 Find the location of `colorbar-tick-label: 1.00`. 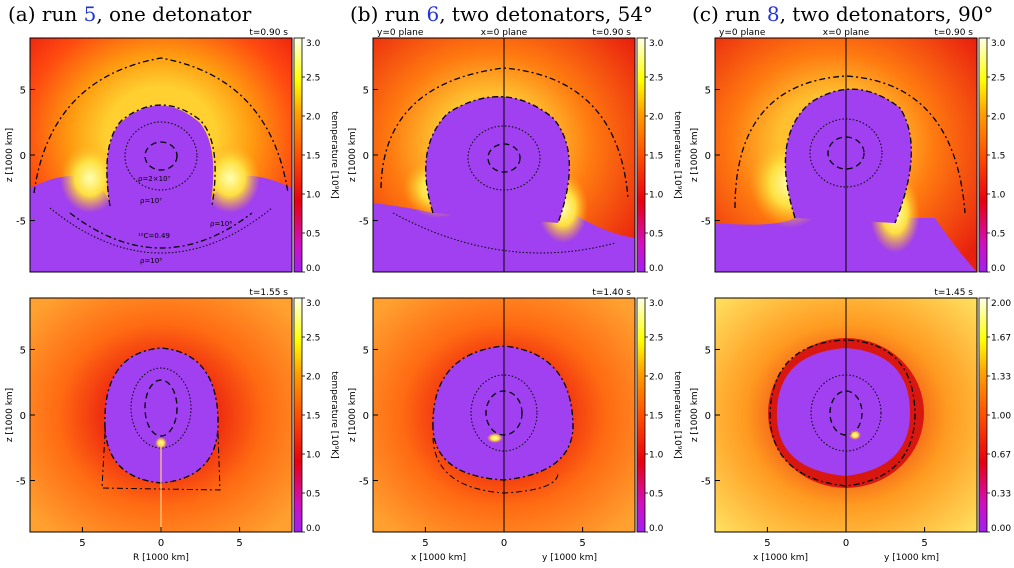

colorbar-tick-label: 1.00 is located at coordinates (1001, 417).